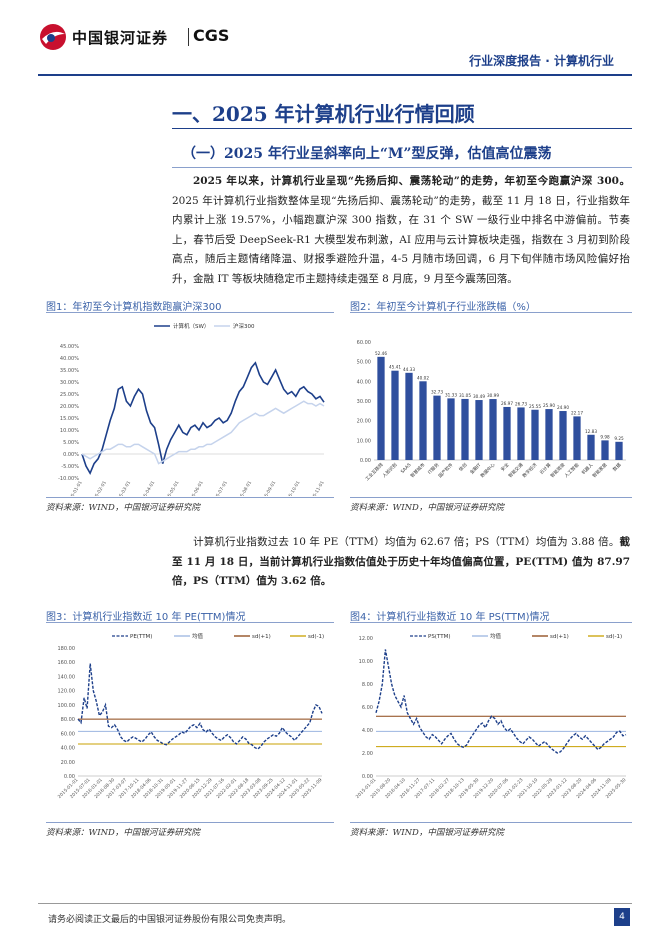 Image resolution: width=662 pixels, height=936 pixels. Describe the element at coordinates (68, 479) in the screenshot. I see `y-tick-label: -10.00%` at that location.